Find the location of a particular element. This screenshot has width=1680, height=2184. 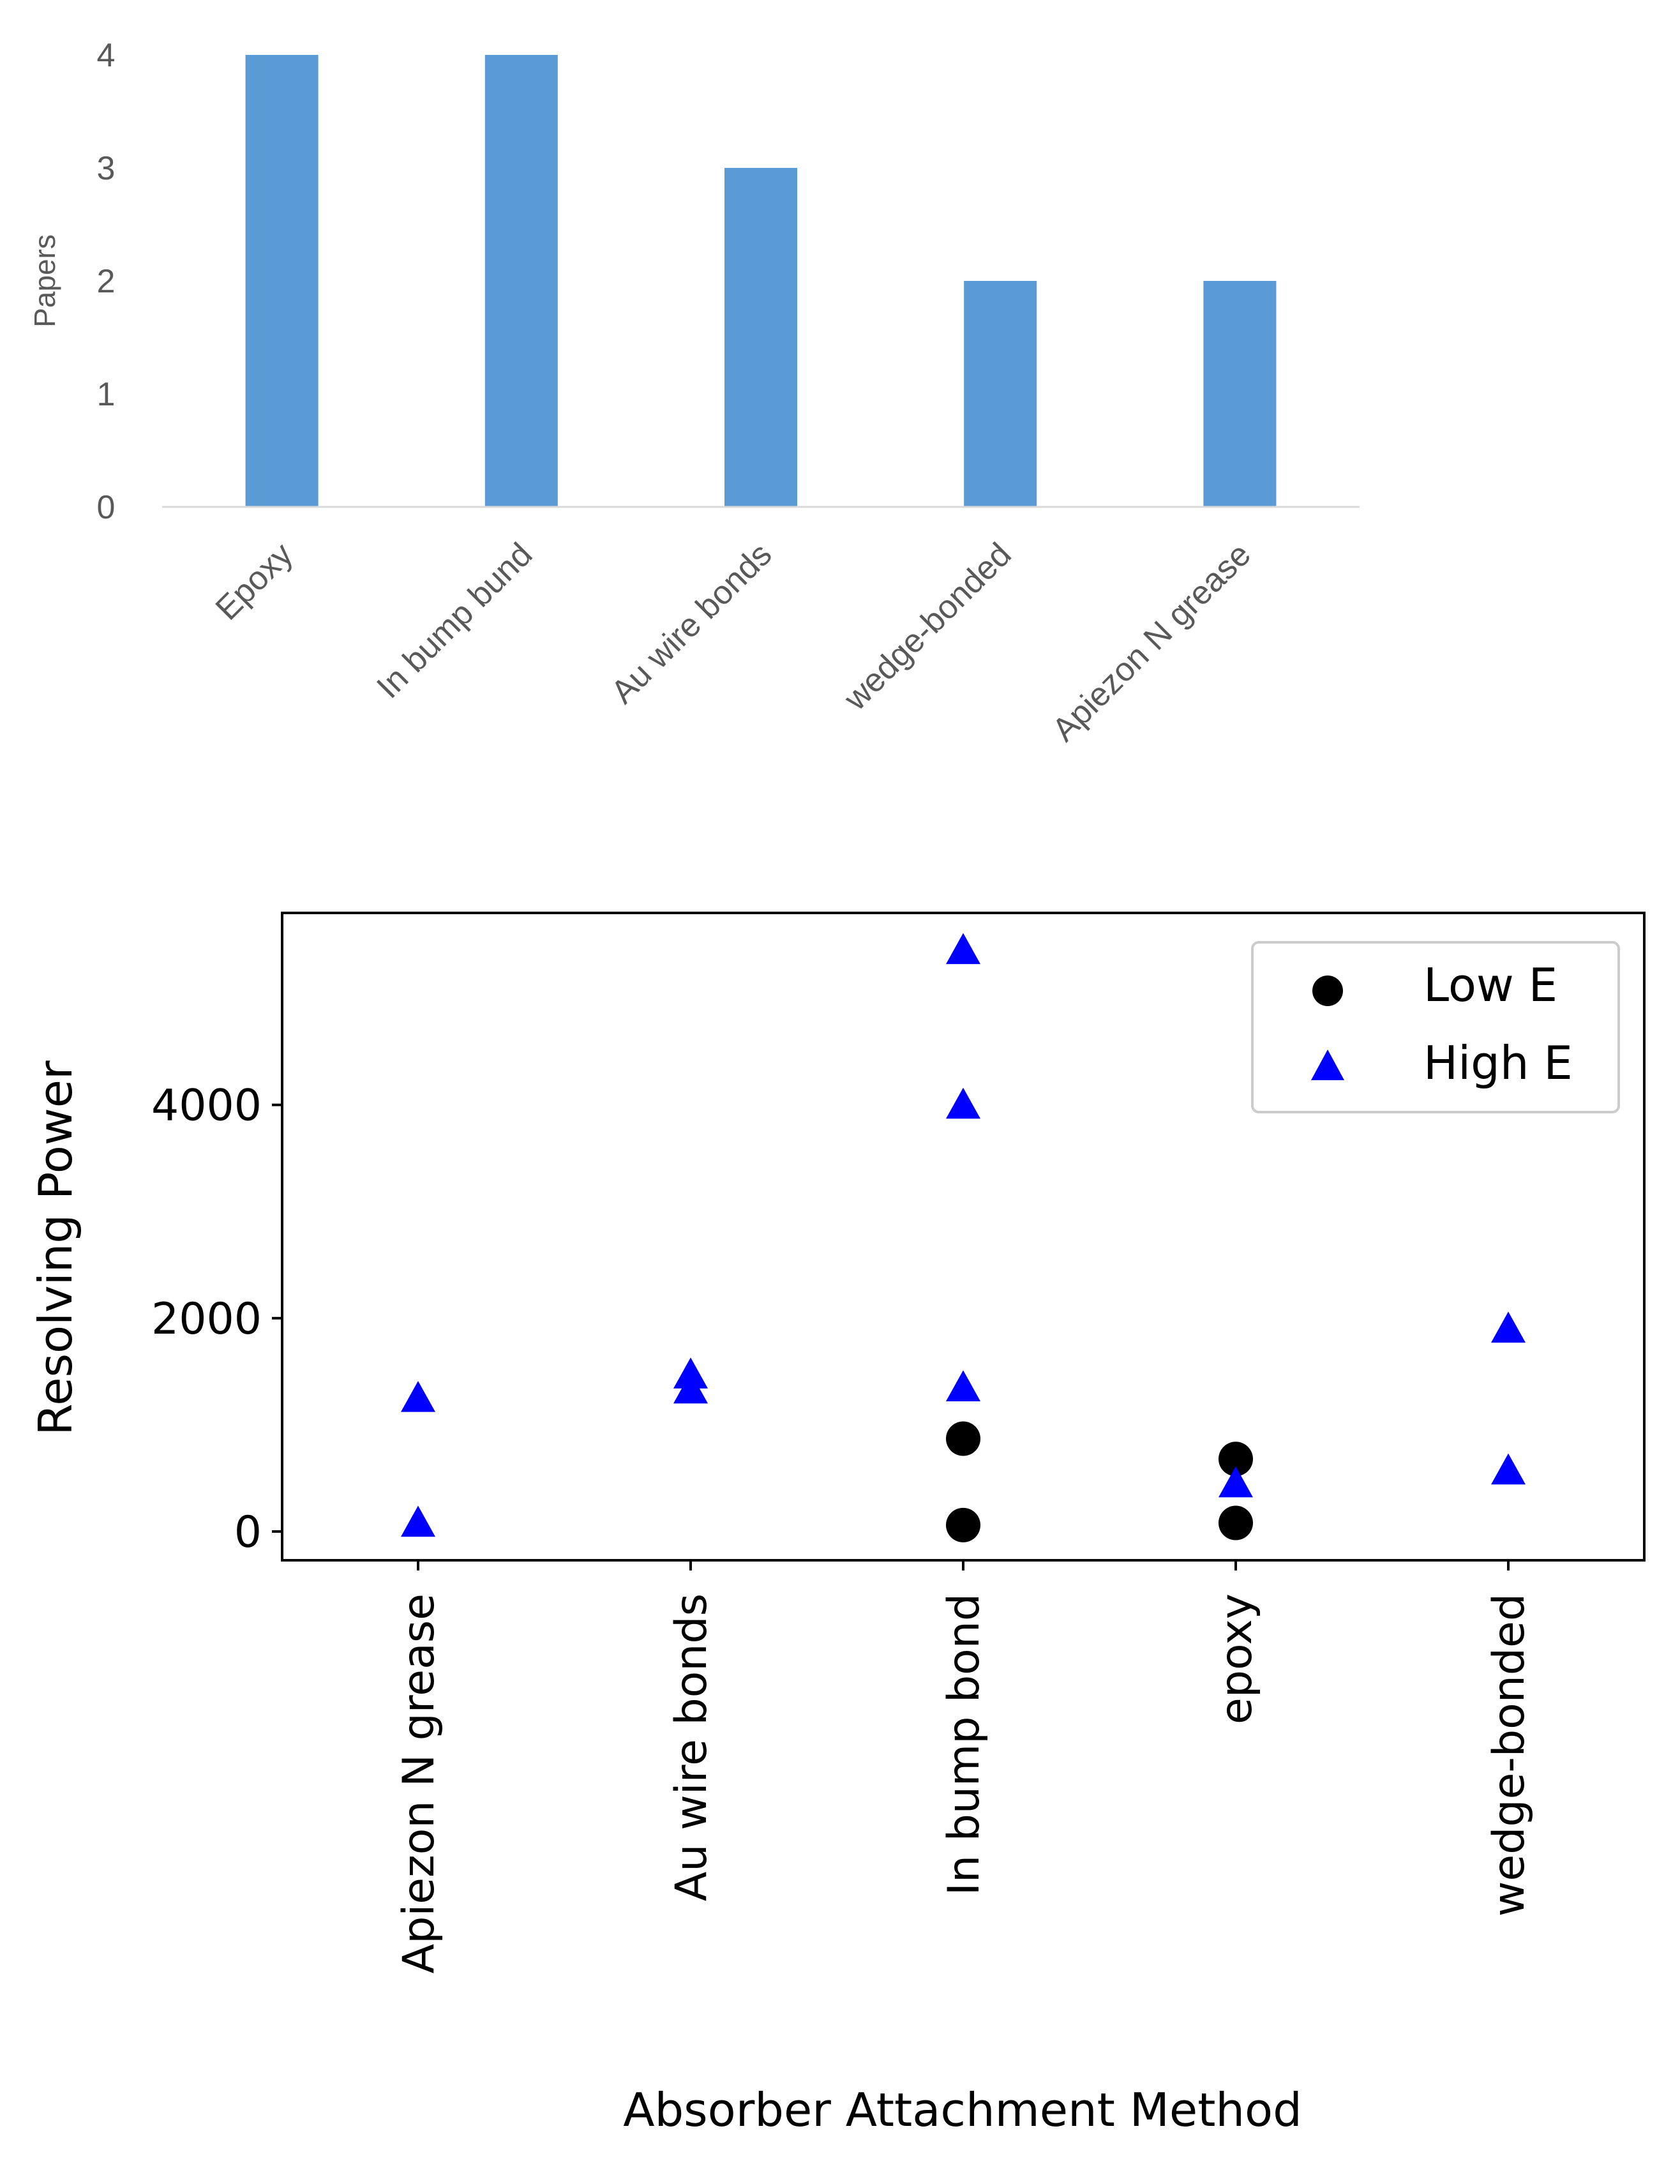

scatter-legend: Low E High E is located at coordinates (1435, 1027).